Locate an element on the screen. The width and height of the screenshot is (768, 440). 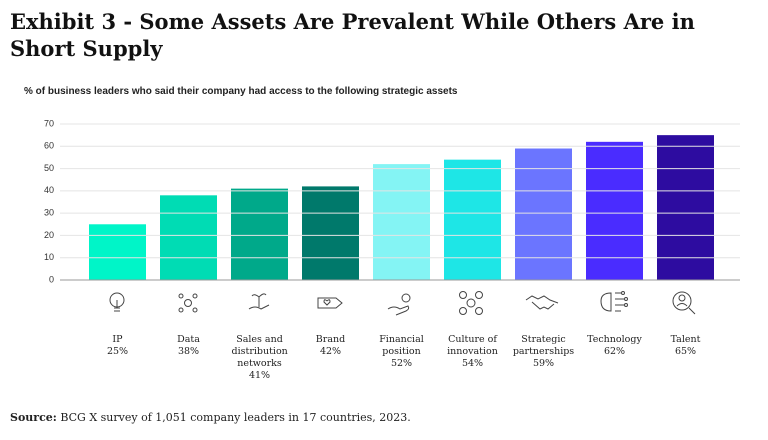
category-label-group: Talent 65% is located at coordinates (686, 346).